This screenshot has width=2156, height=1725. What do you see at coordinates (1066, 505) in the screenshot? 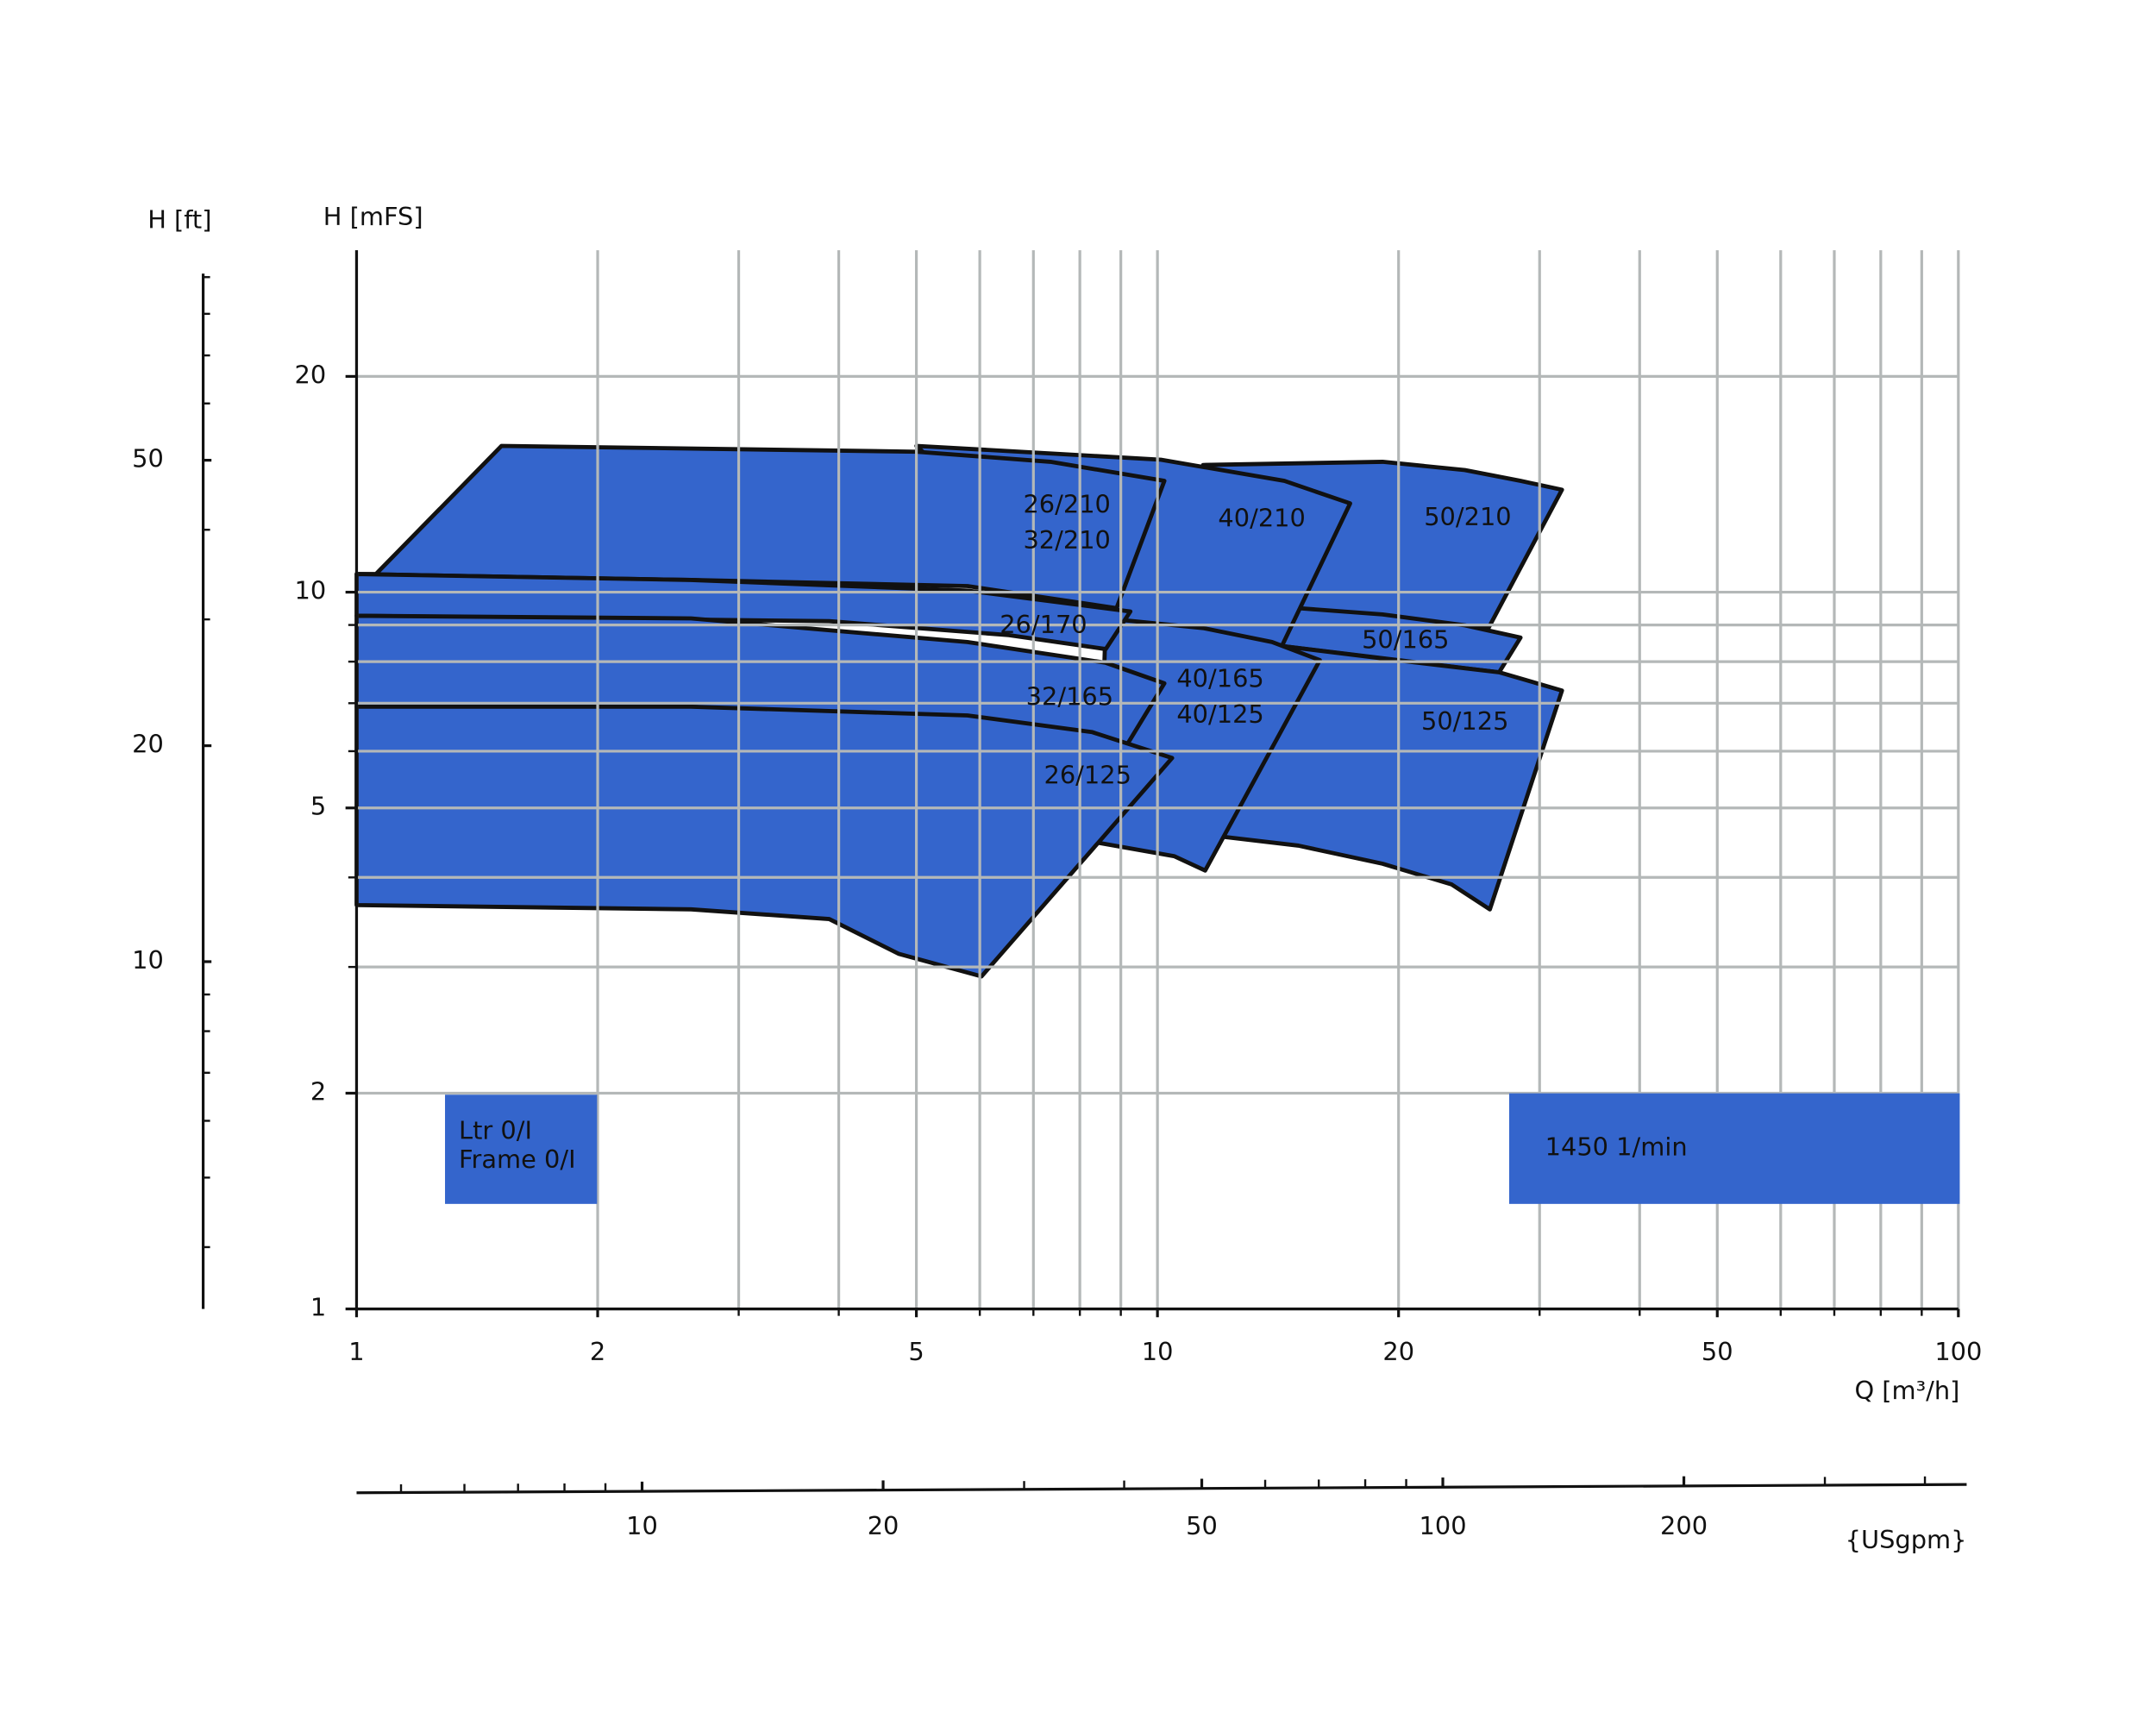
I see `region-label: 26/210` at bounding box center [1066, 505].